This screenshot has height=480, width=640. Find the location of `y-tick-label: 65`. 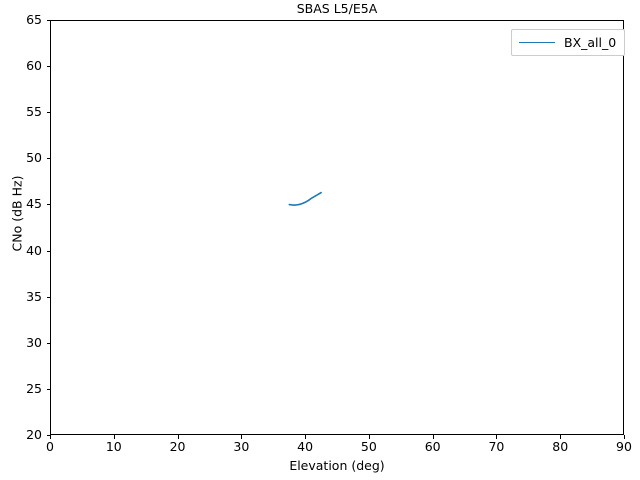

y-tick-label: 65 is located at coordinates (34, 19).